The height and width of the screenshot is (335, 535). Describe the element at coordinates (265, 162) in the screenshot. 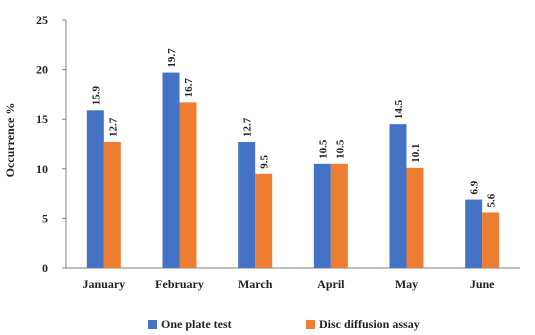

I see `data-label: 9.5` at that location.